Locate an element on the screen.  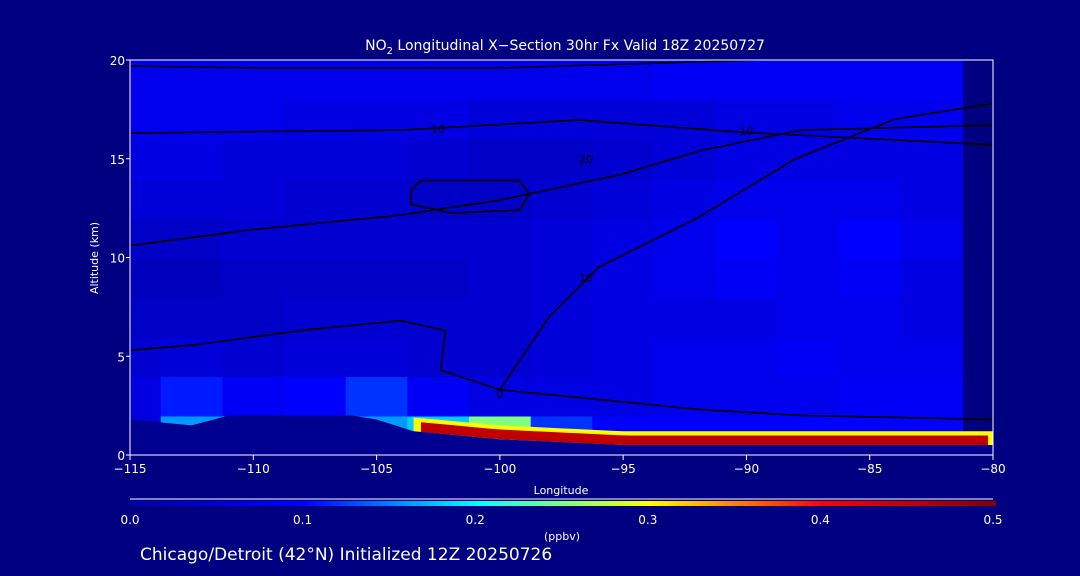
y-tick-label: 20 is located at coordinates (117, 61).